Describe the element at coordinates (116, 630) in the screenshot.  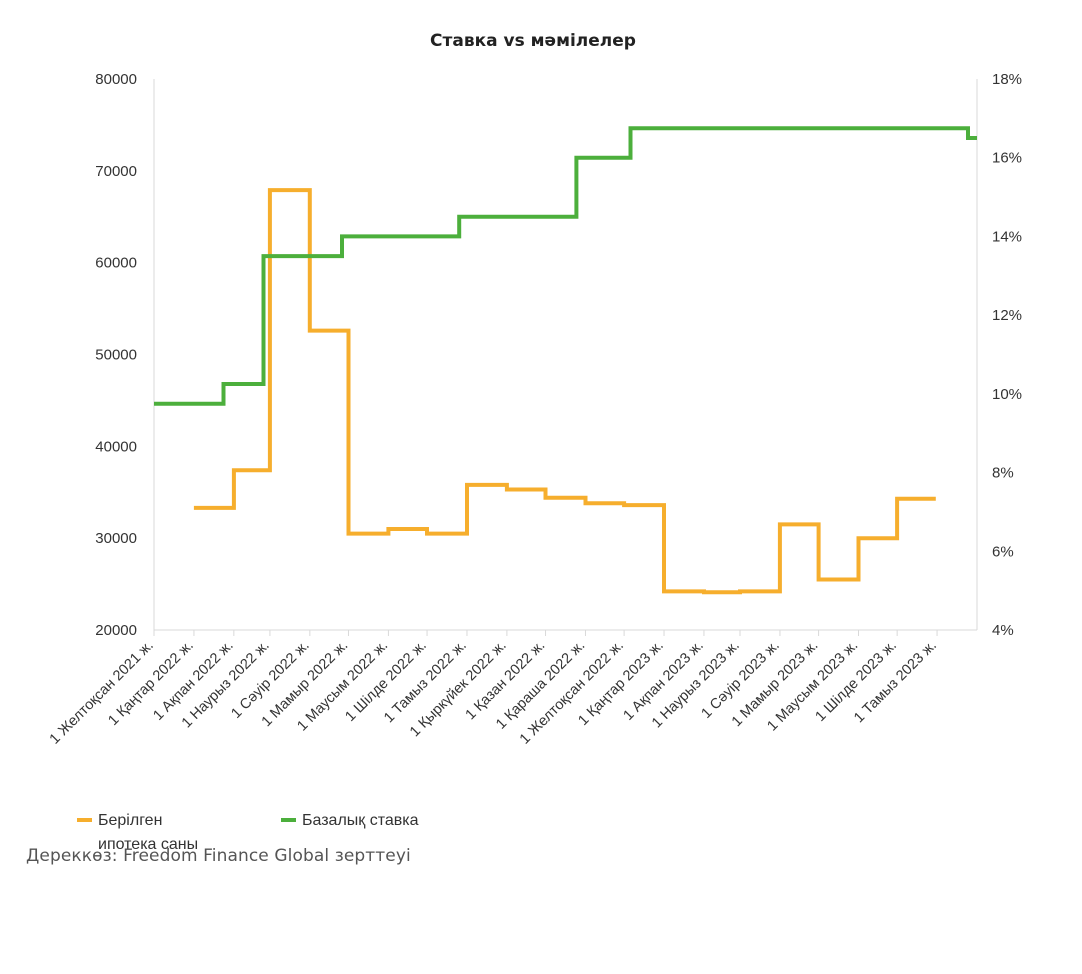
I see `y-left-tick-label: 20000` at that location.